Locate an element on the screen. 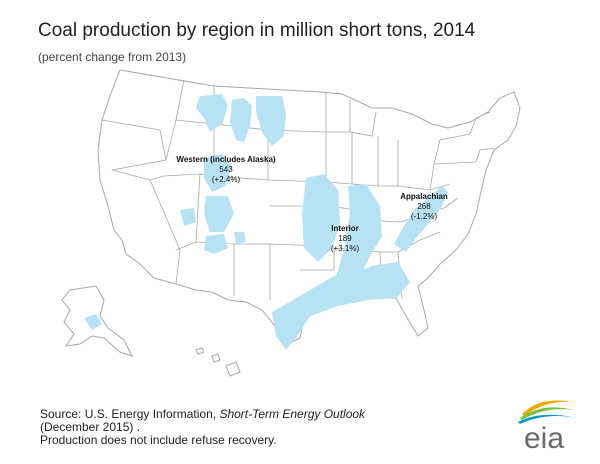  western-region-value: 543 is located at coordinates (226, 169).